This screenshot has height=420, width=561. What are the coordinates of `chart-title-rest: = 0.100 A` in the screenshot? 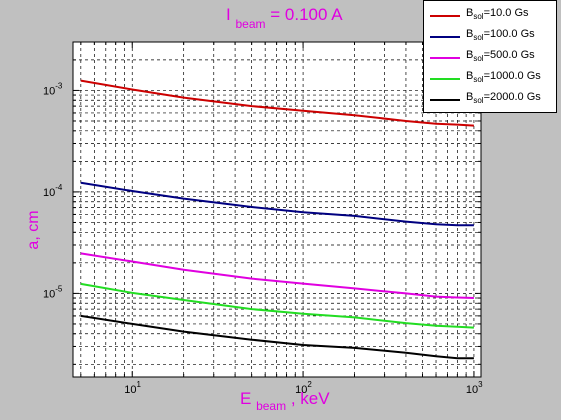 It's located at (306, 14).